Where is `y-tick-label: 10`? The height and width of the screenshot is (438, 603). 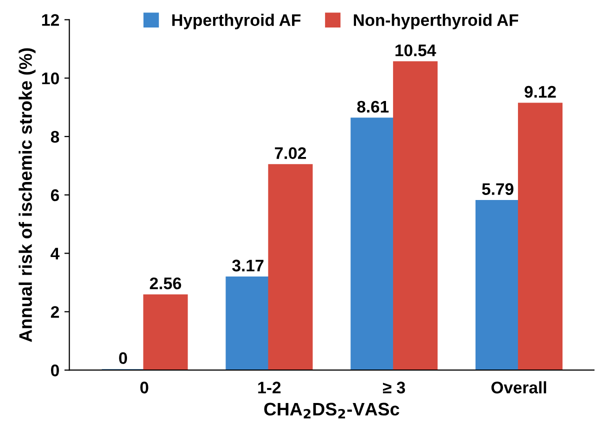 y-tick-label: 10 is located at coordinates (50, 78).